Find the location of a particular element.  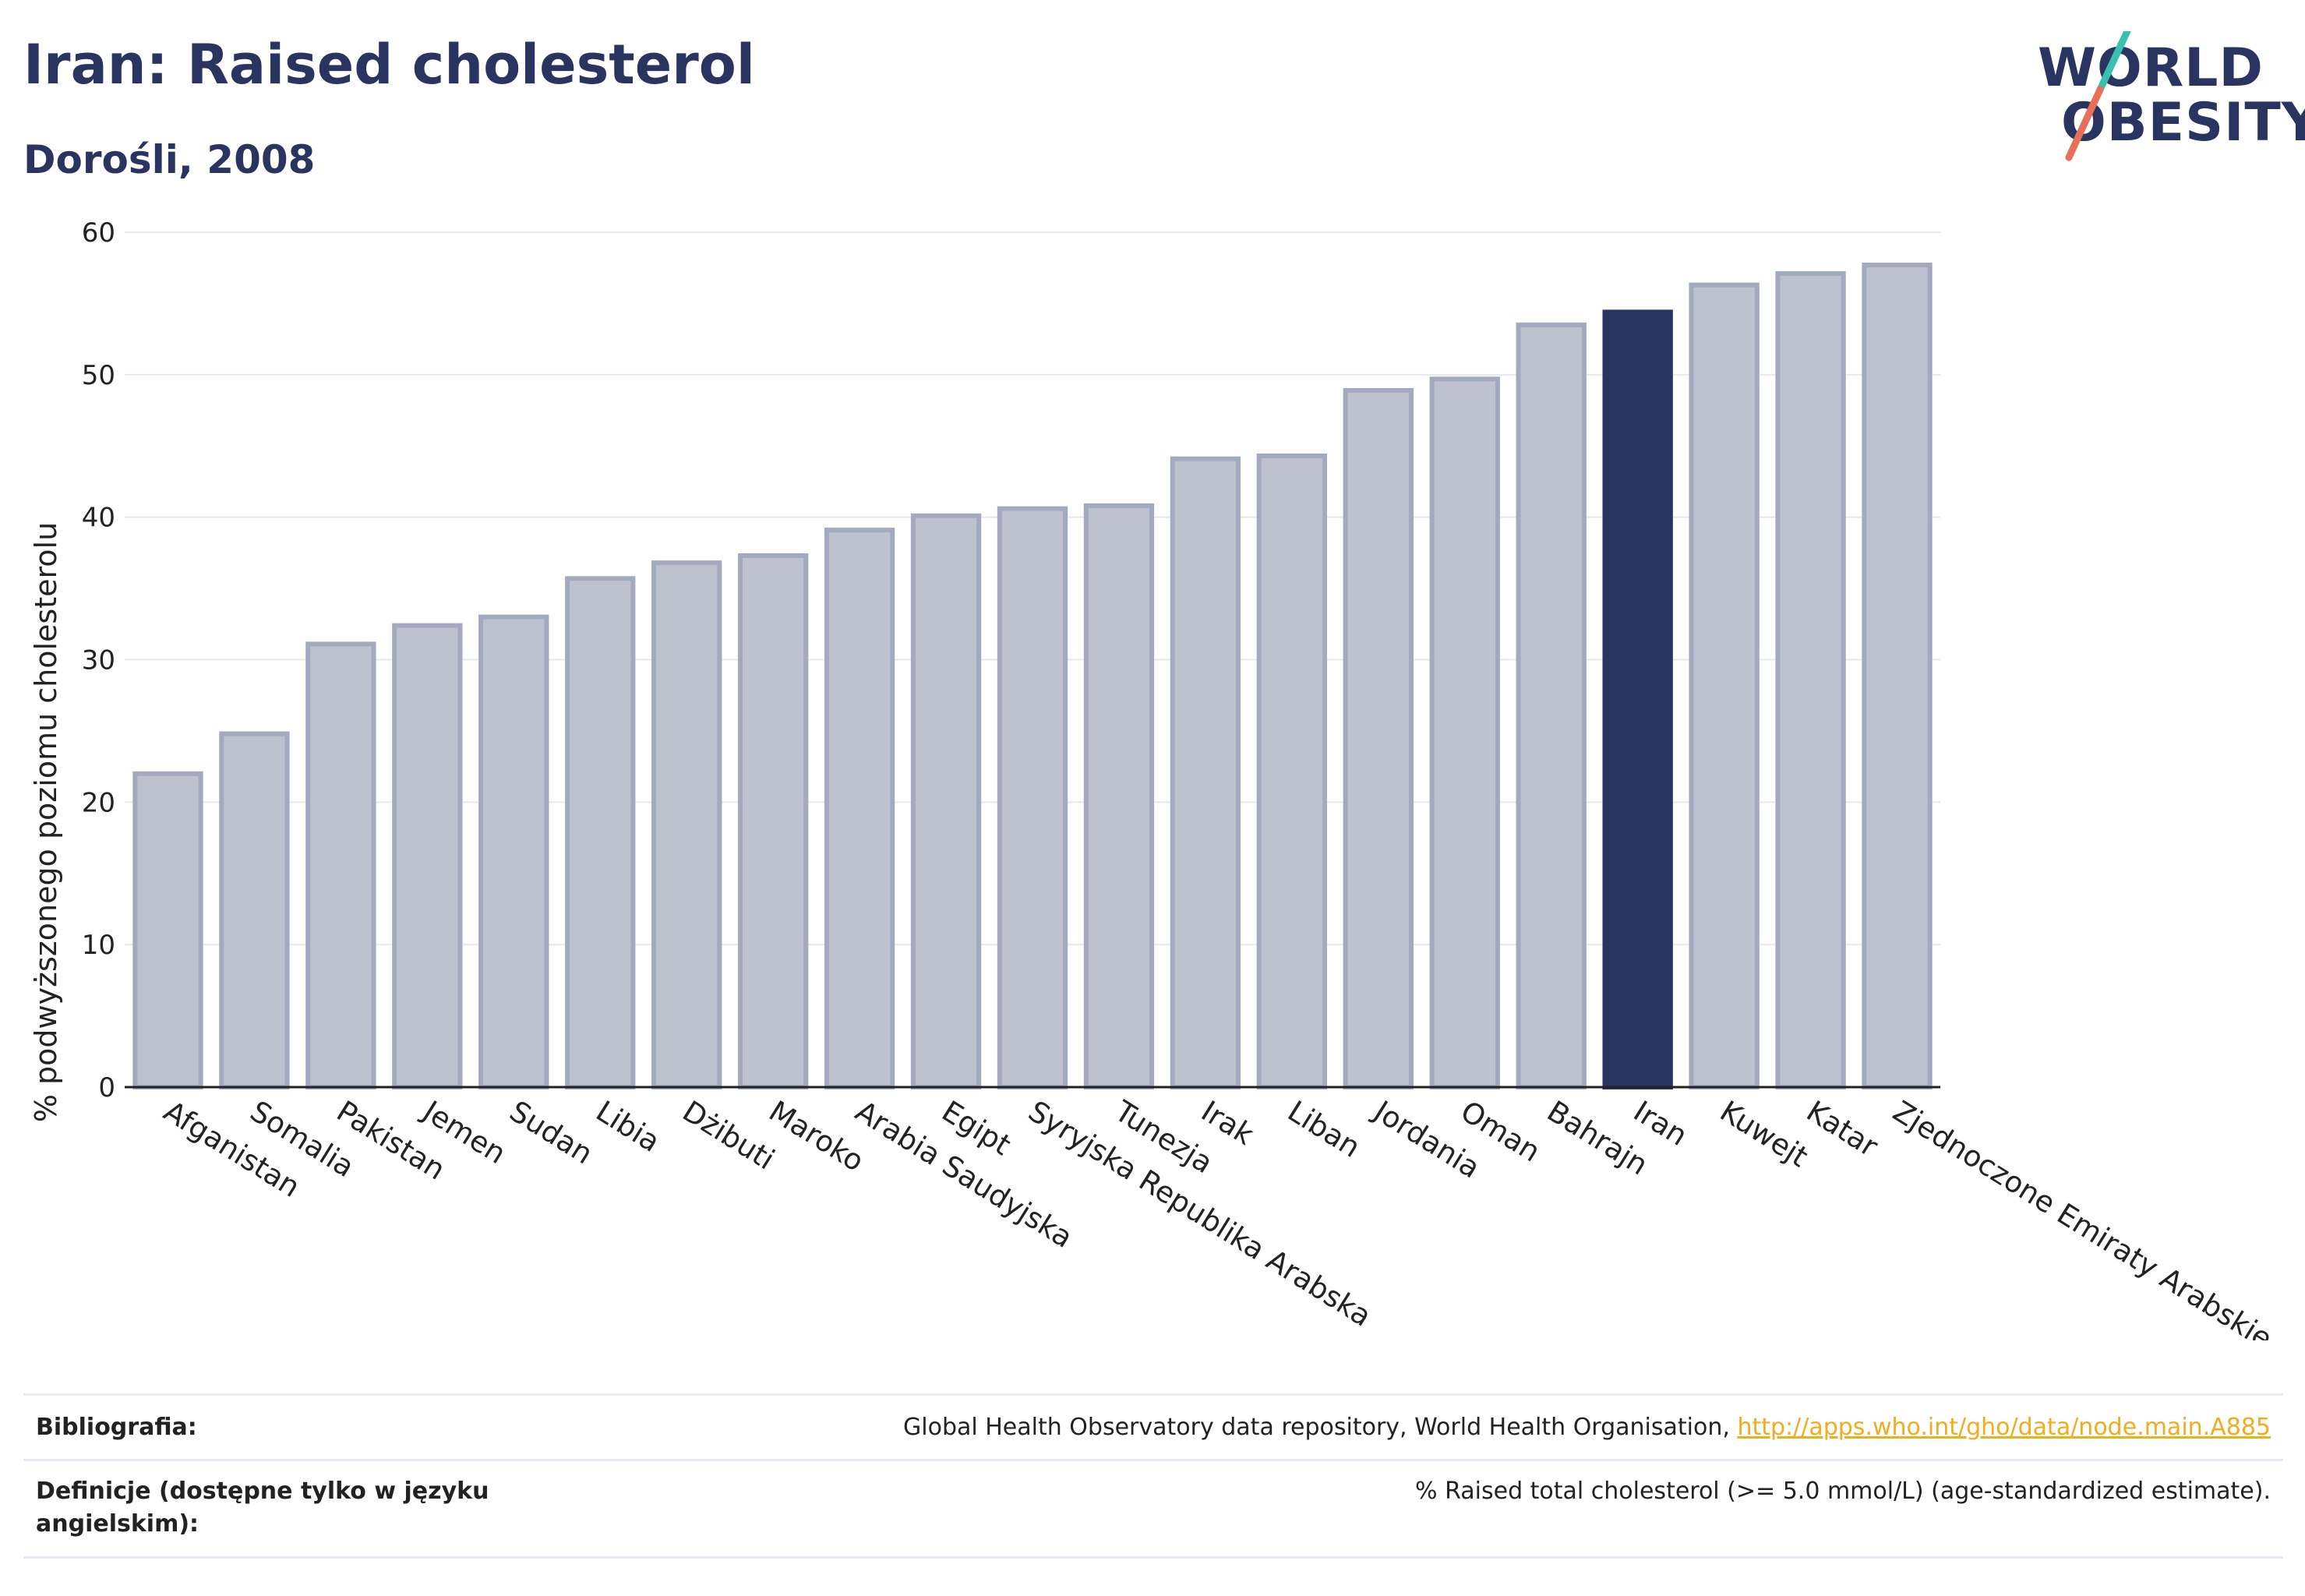

x-tick-label: Kuwejt is located at coordinates (1764, 1134).